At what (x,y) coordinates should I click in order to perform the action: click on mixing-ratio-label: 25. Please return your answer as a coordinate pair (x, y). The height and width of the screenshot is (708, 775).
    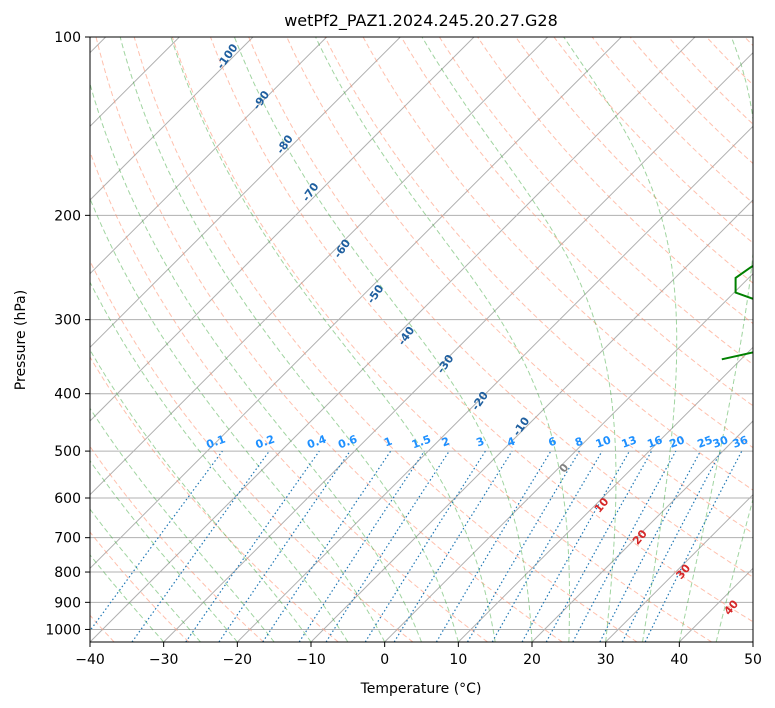
    Looking at the image, I should click on (705, 441).